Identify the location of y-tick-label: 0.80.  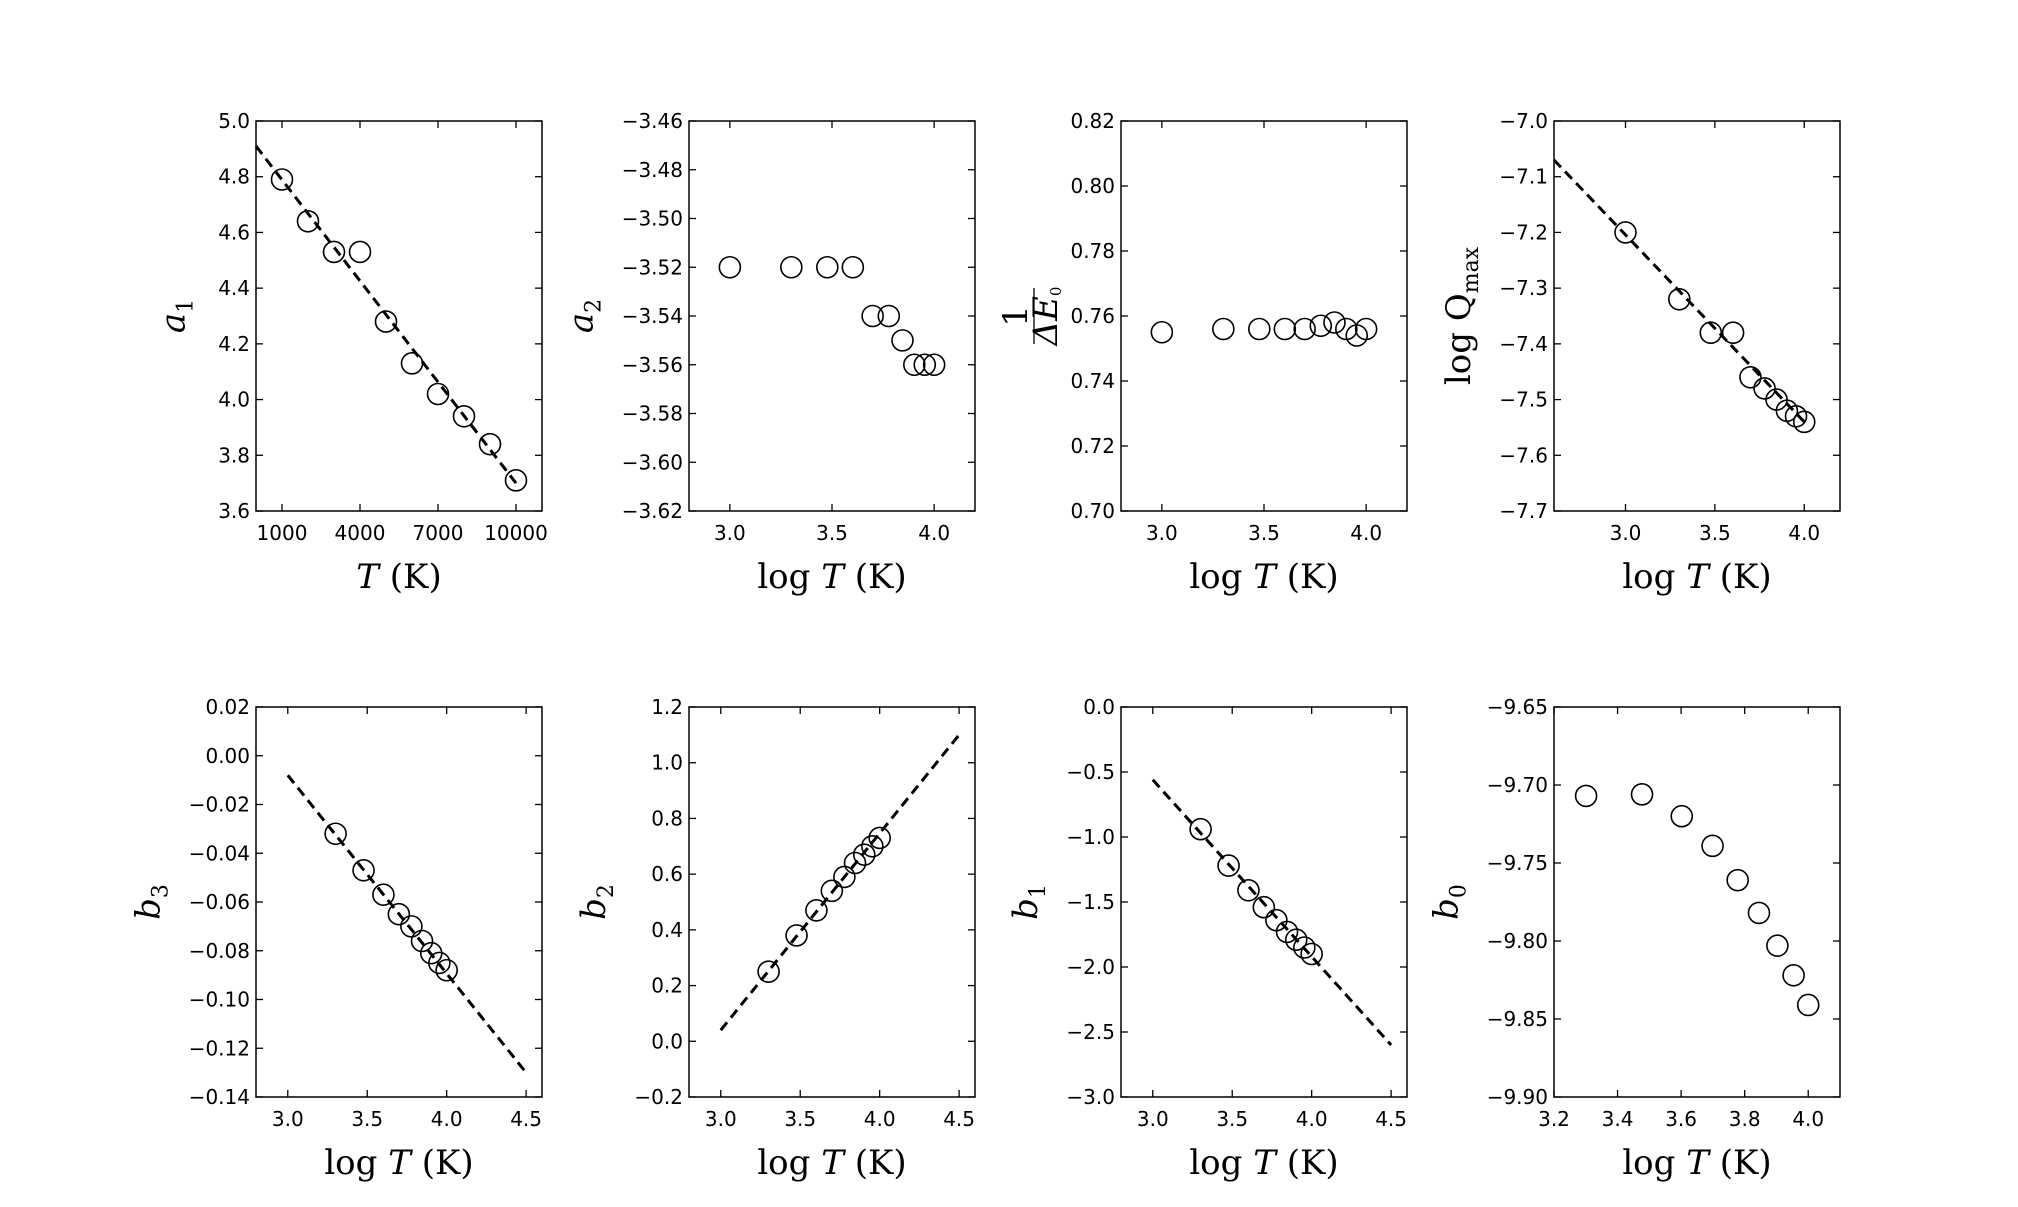
(1092, 186).